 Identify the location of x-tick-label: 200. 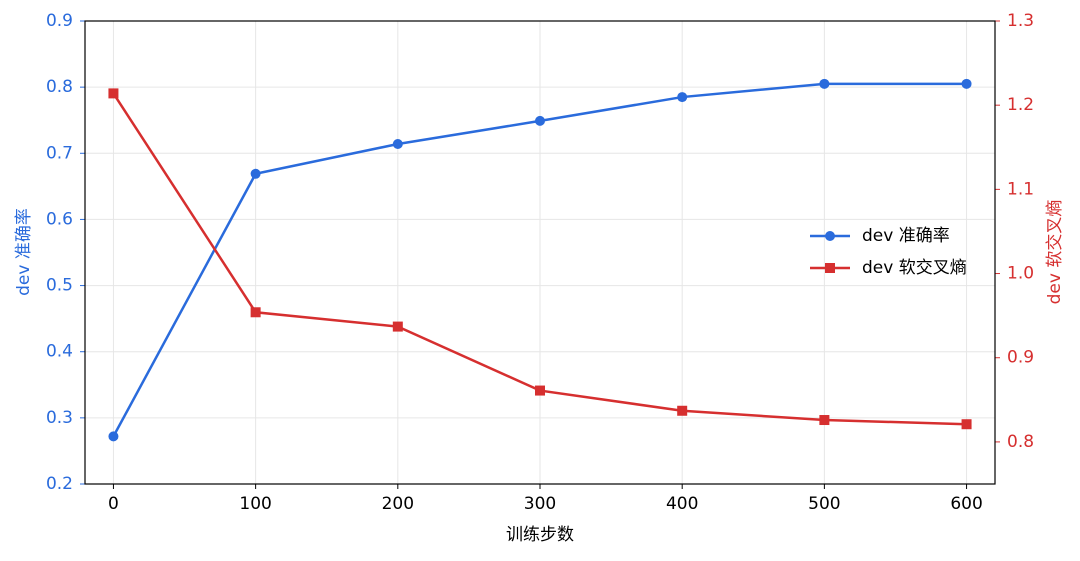
(398, 504).